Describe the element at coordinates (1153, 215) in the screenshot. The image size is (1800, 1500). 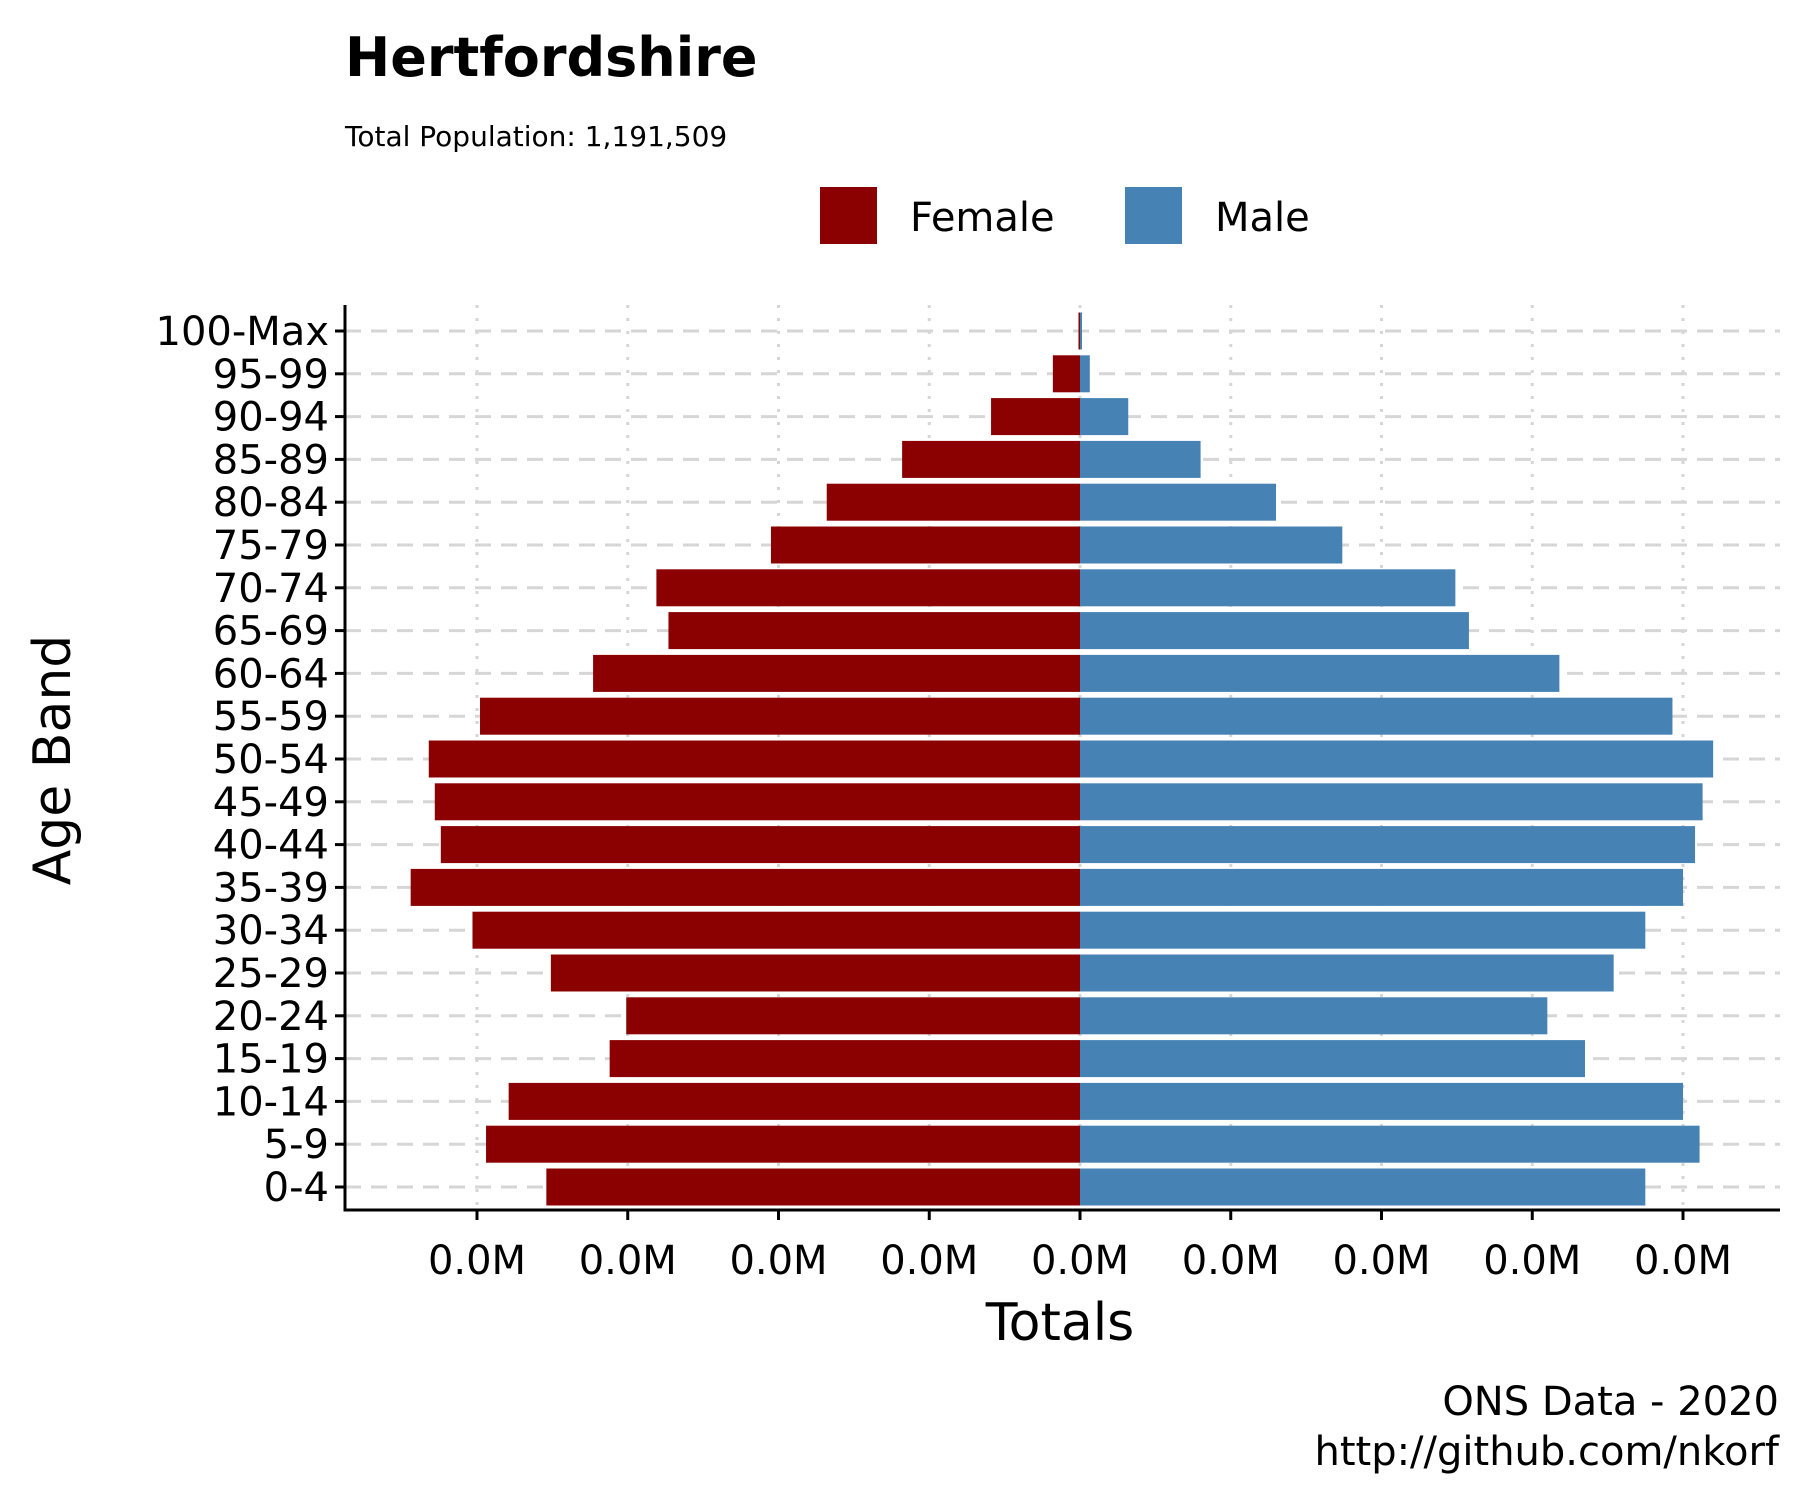
I see `legend-swatch-male` at that location.